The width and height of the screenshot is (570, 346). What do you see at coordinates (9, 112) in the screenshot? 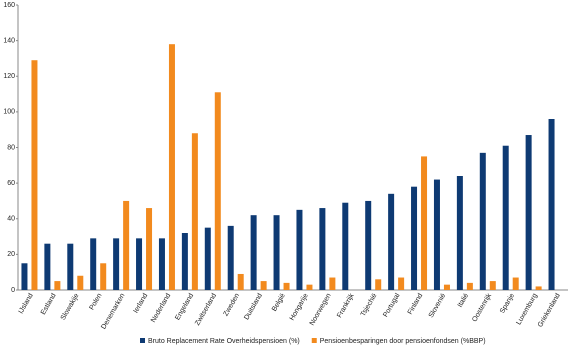
I see `y-tick-label: 100` at bounding box center [9, 112].